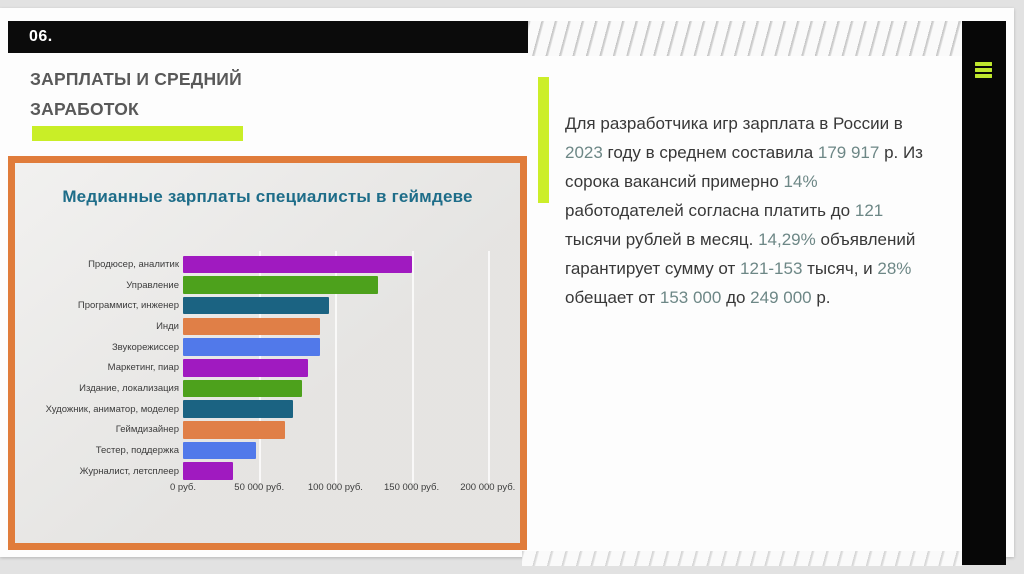  What do you see at coordinates (412, 487) in the screenshot?
I see `x-tick-label: 150 000 руб.` at bounding box center [412, 487].